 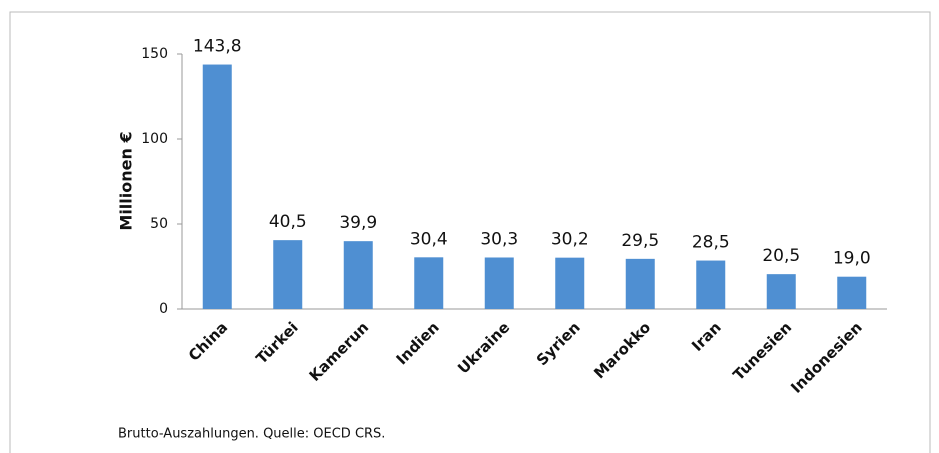 What do you see at coordinates (429, 239) in the screenshot?
I see `value-label: 30,4` at bounding box center [429, 239].